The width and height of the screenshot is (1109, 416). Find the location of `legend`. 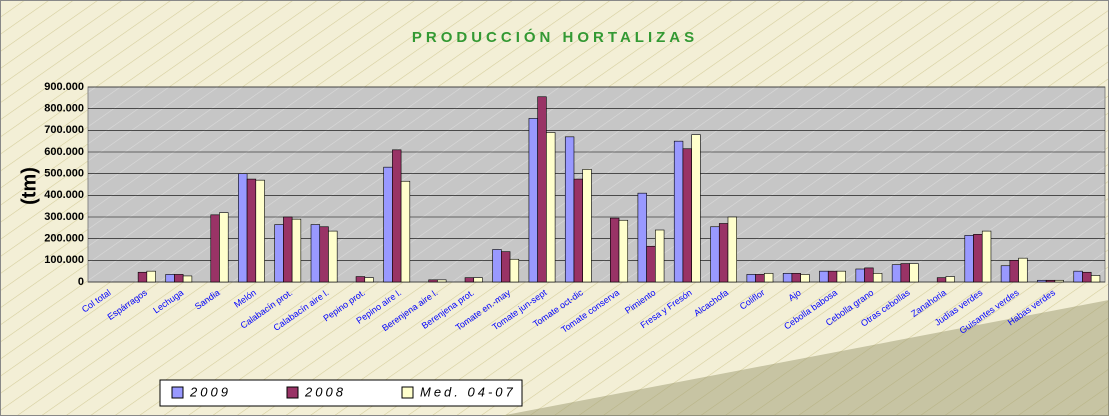

legend is located at coordinates (341, 393).